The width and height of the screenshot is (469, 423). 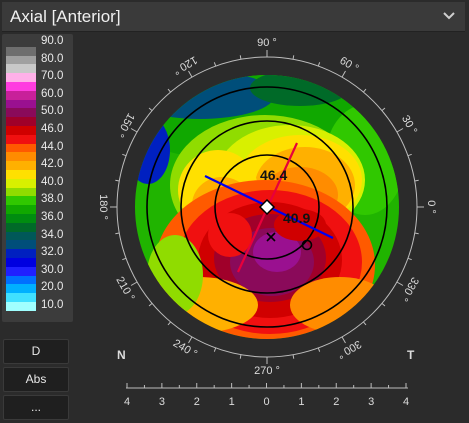 I want to click on legend-value: 42.0, so click(x=52, y=164).